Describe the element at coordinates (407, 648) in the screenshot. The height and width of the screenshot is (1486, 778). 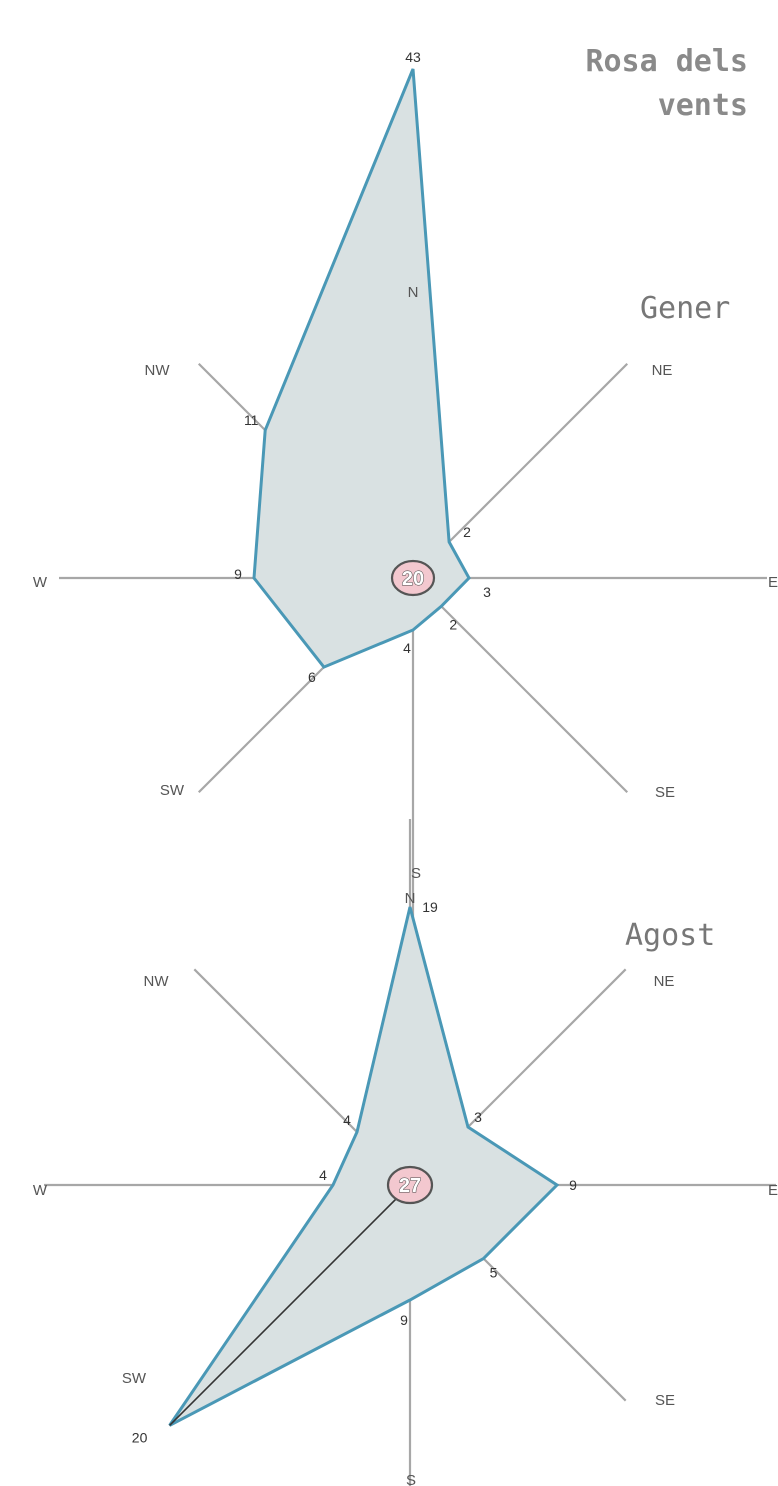
I see `value-label-s: 4` at that location.